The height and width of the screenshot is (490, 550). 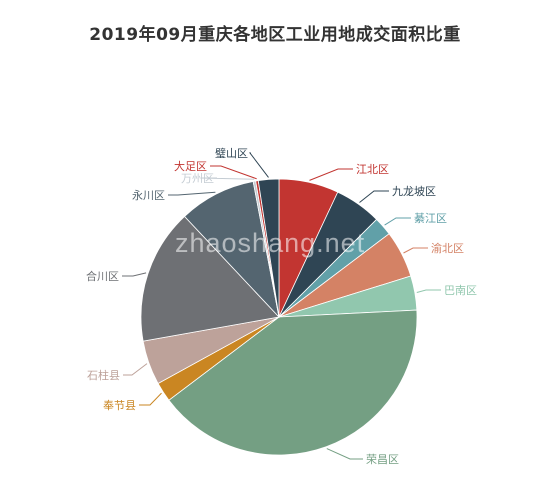 I want to click on slice-label: 荣昌区, so click(x=382, y=459).